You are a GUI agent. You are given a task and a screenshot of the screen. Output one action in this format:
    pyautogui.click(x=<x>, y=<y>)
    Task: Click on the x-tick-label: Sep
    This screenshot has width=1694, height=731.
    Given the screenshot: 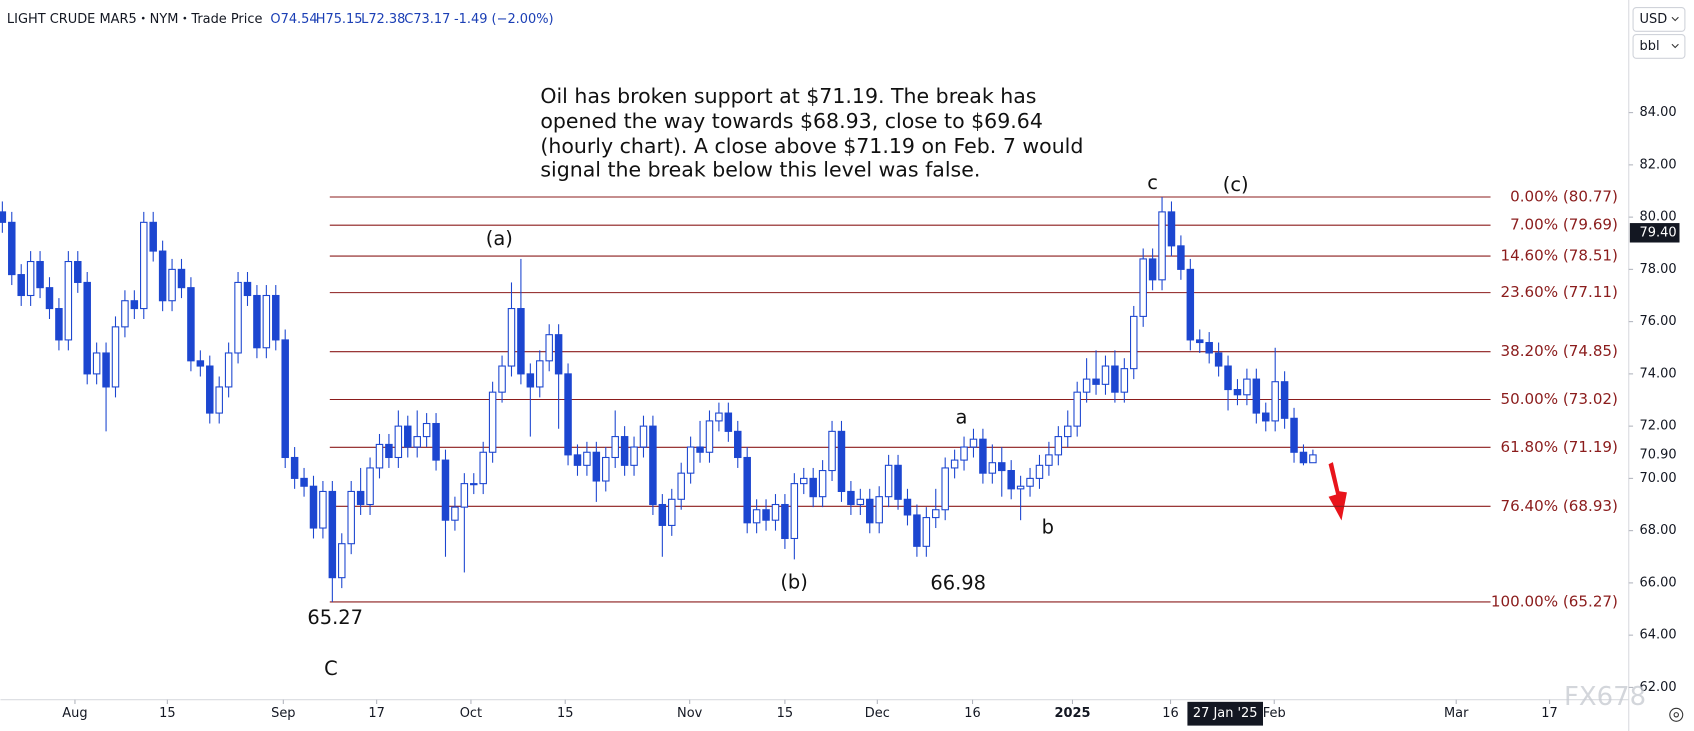 What is the action you would take?
    pyautogui.click(x=283, y=713)
    